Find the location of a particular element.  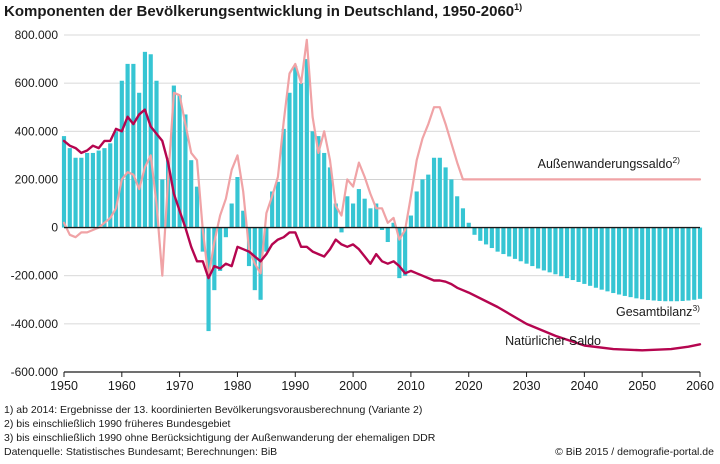

y-tick-label: 0 is located at coordinates (54, 228).